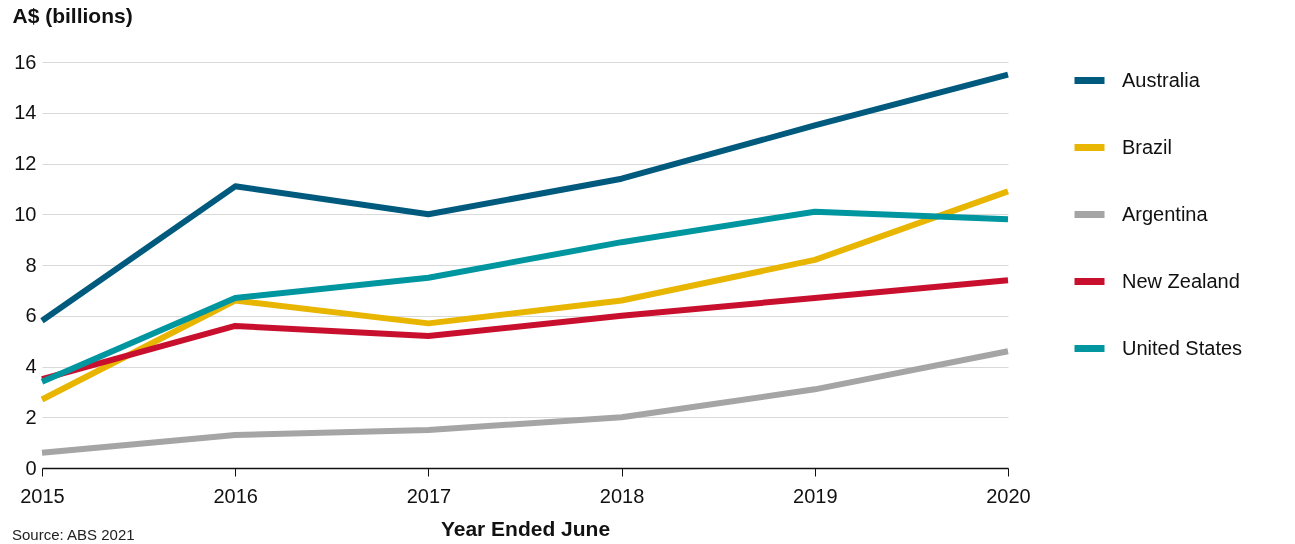 This screenshot has height=544, width=1295. I want to click on legend-label: Australia, so click(1161, 79).